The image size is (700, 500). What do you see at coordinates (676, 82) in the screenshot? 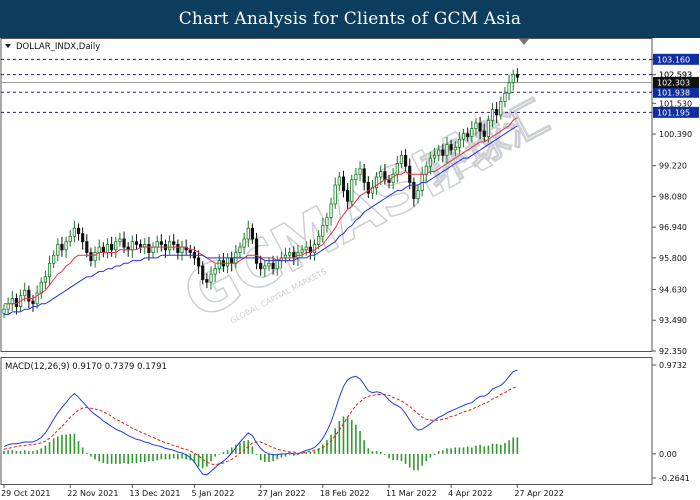
I see `current-price-box` at bounding box center [676, 82].